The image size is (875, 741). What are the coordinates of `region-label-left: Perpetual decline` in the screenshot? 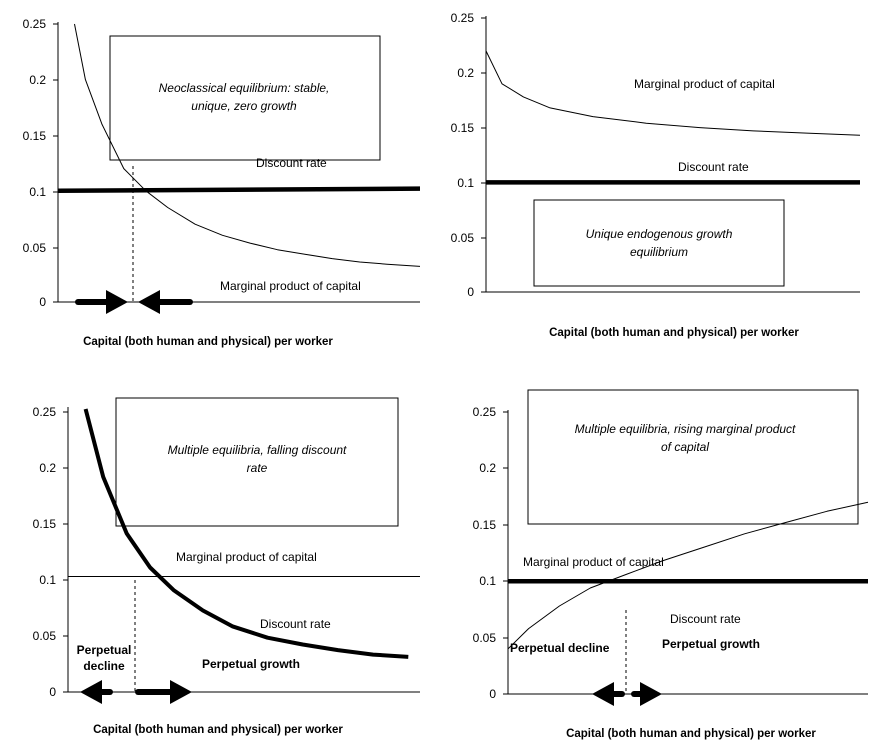 It's located at (560, 648).